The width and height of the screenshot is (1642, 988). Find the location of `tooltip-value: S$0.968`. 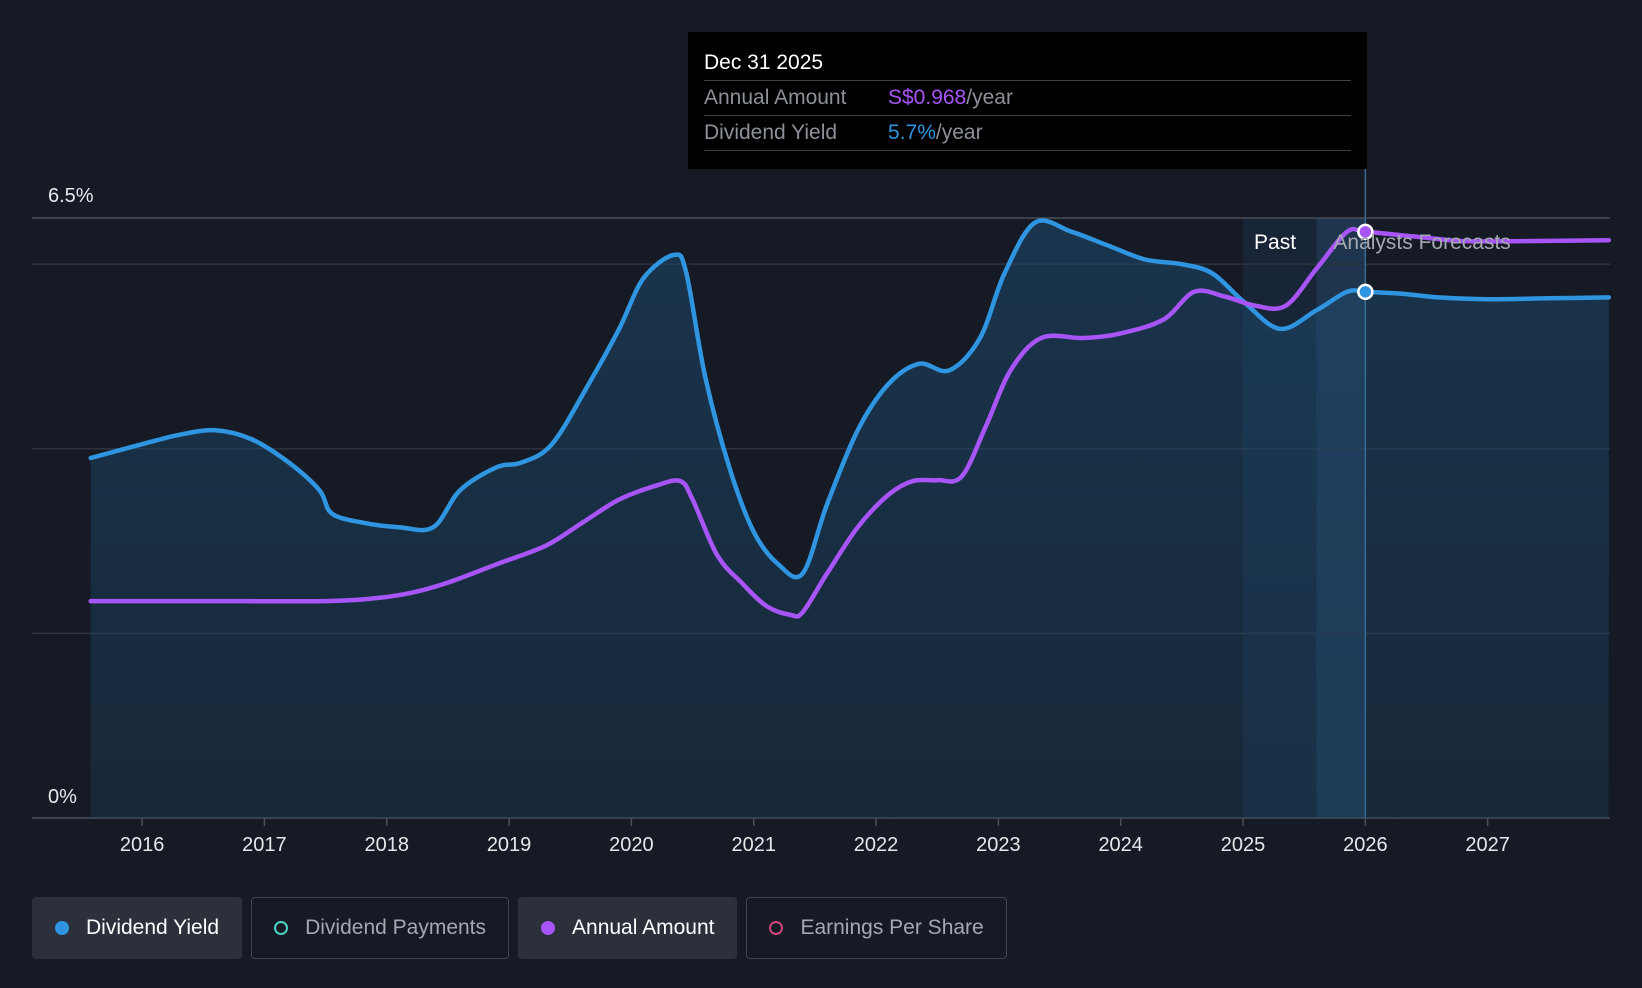

tooltip-value: S$0.968 is located at coordinates (927, 97).